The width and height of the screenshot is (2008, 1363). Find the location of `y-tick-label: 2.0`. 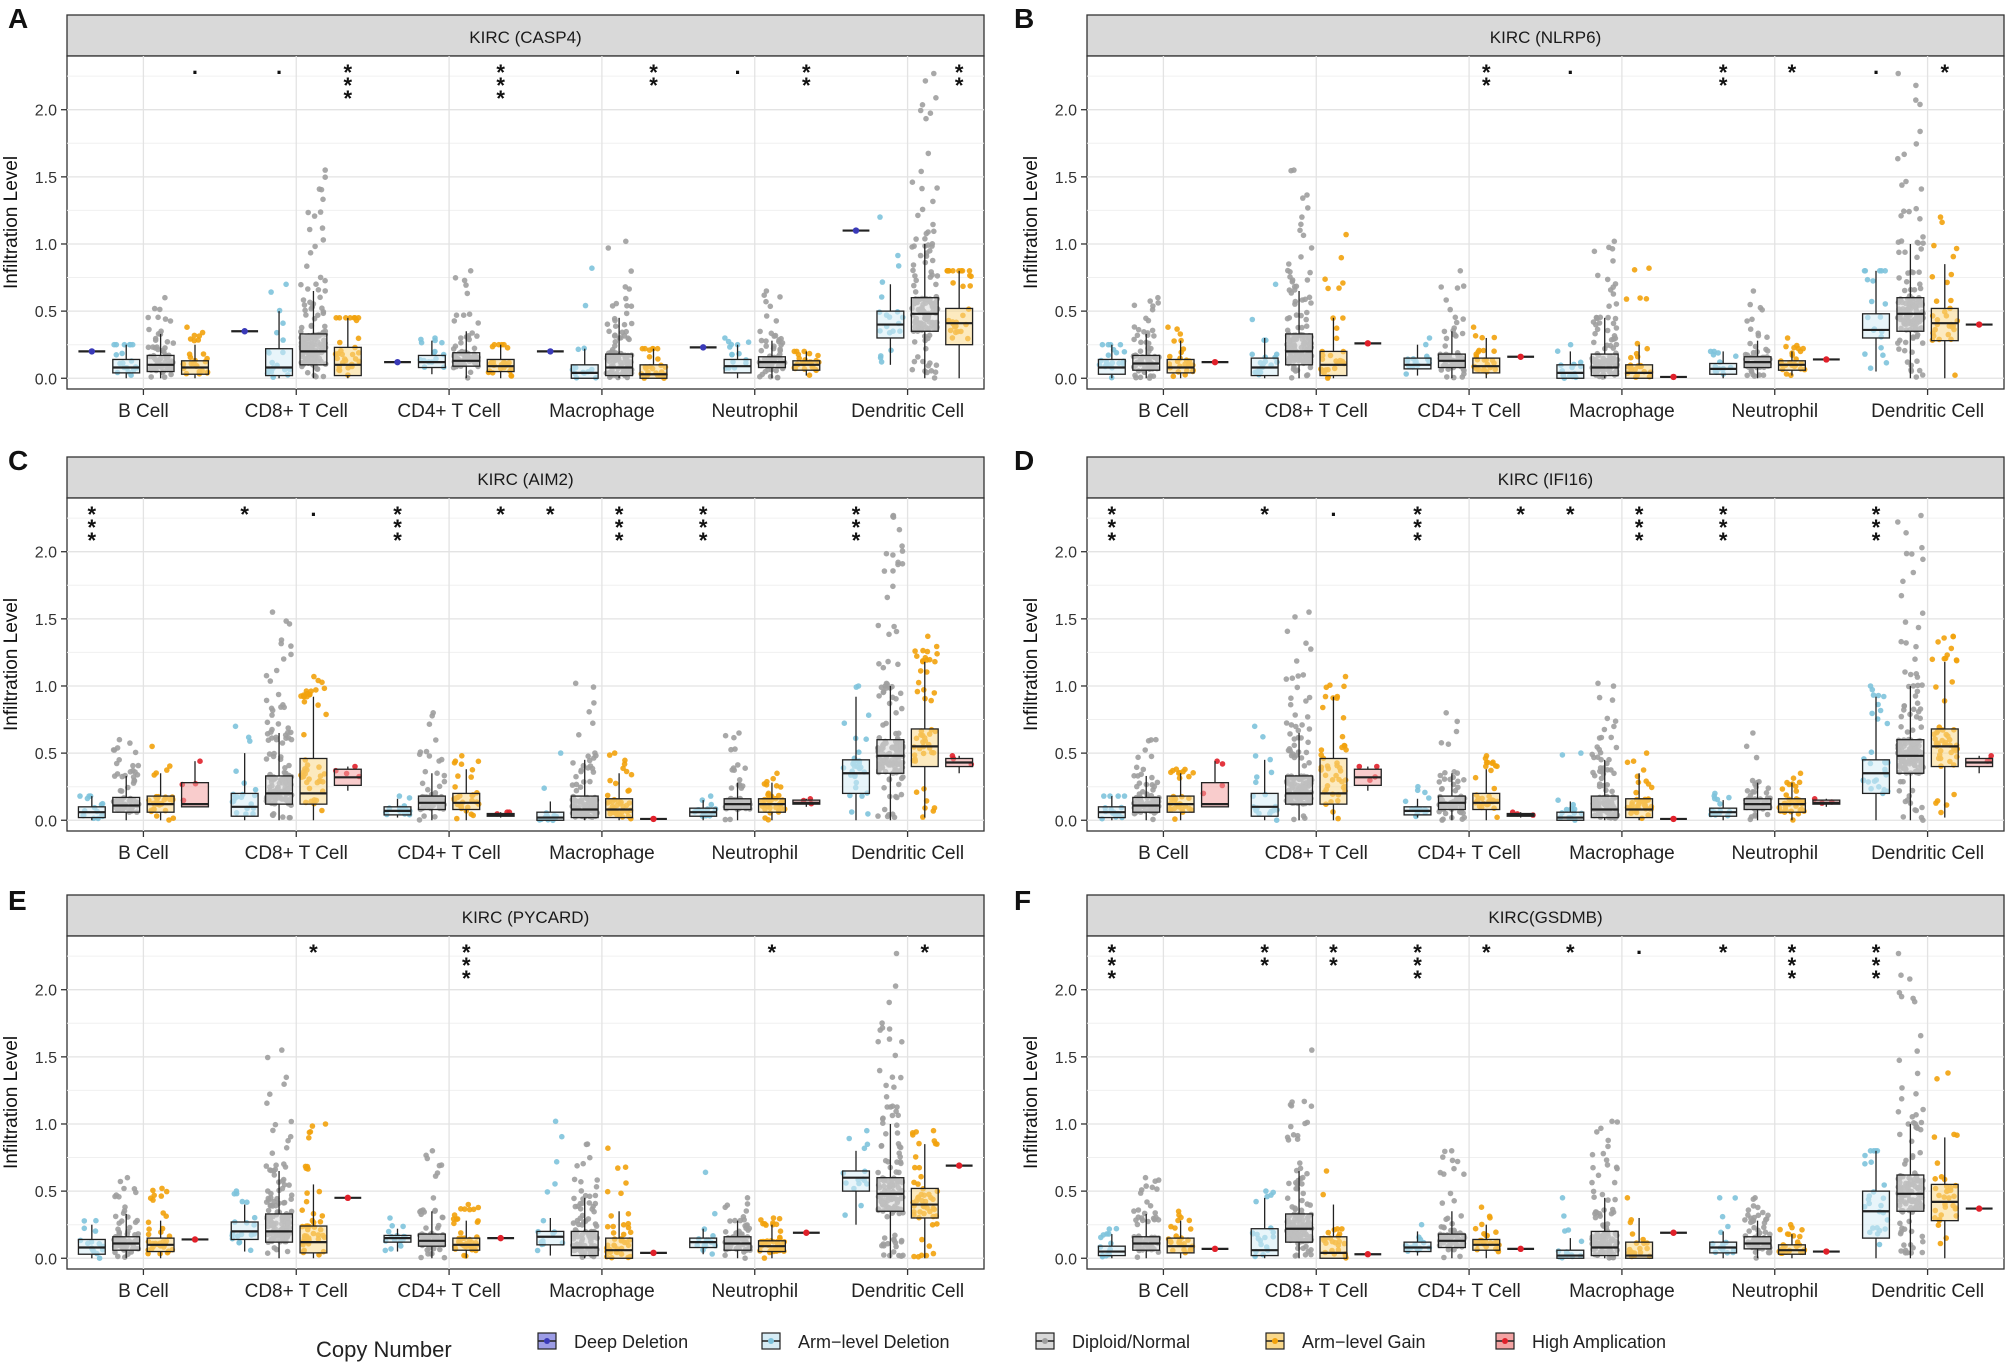

y-tick-label: 2.0 is located at coordinates (46, 991).